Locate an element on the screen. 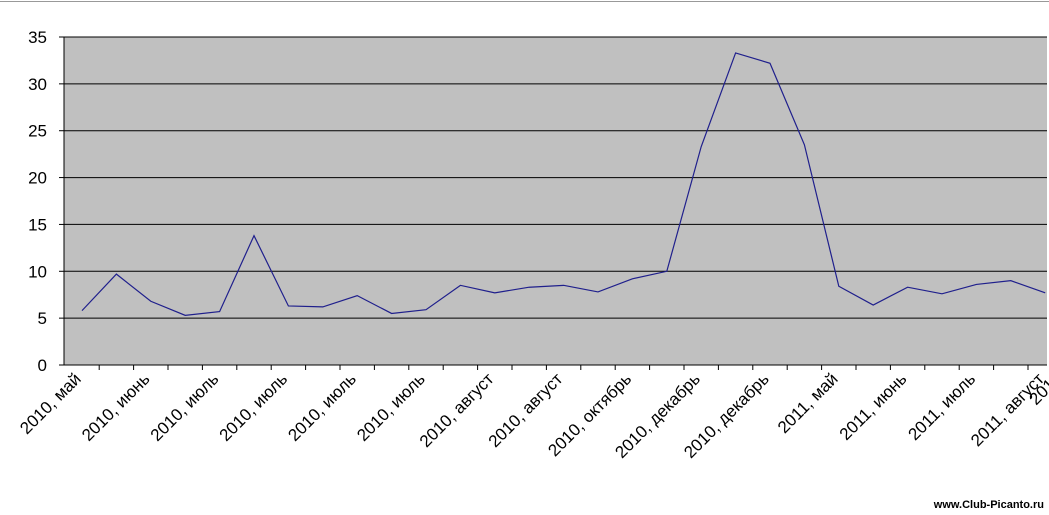 The width and height of the screenshot is (1049, 515). x-tick-label: 2010, май is located at coordinates (50, 403).